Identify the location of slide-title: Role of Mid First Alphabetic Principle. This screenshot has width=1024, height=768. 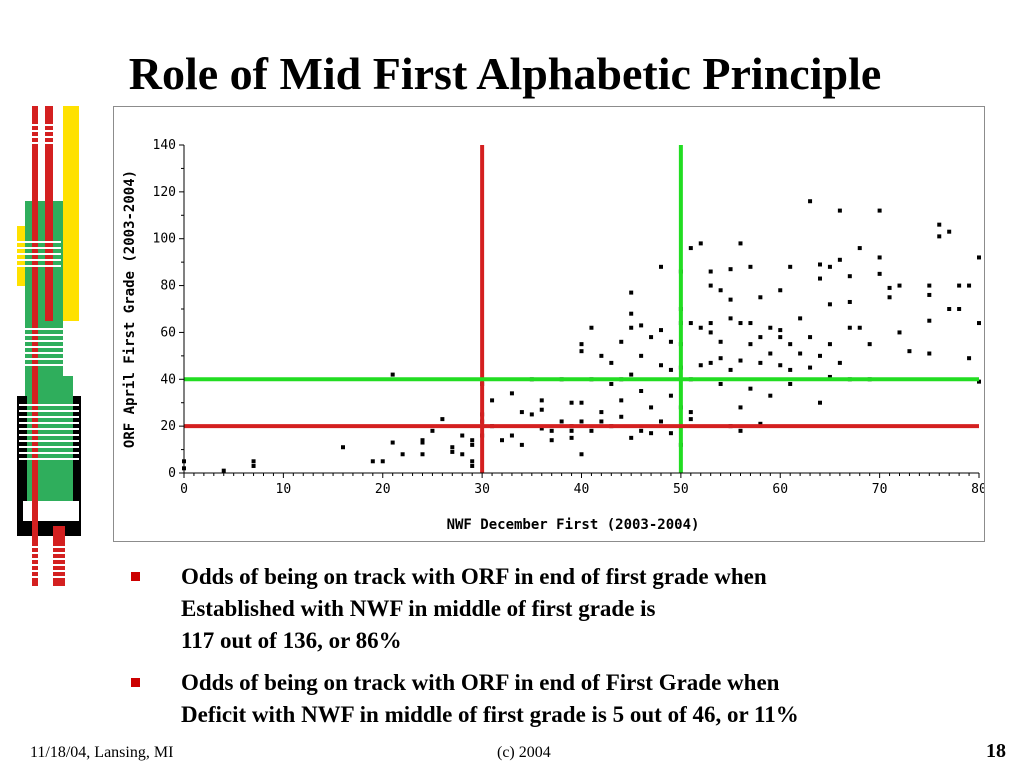
(505, 73).